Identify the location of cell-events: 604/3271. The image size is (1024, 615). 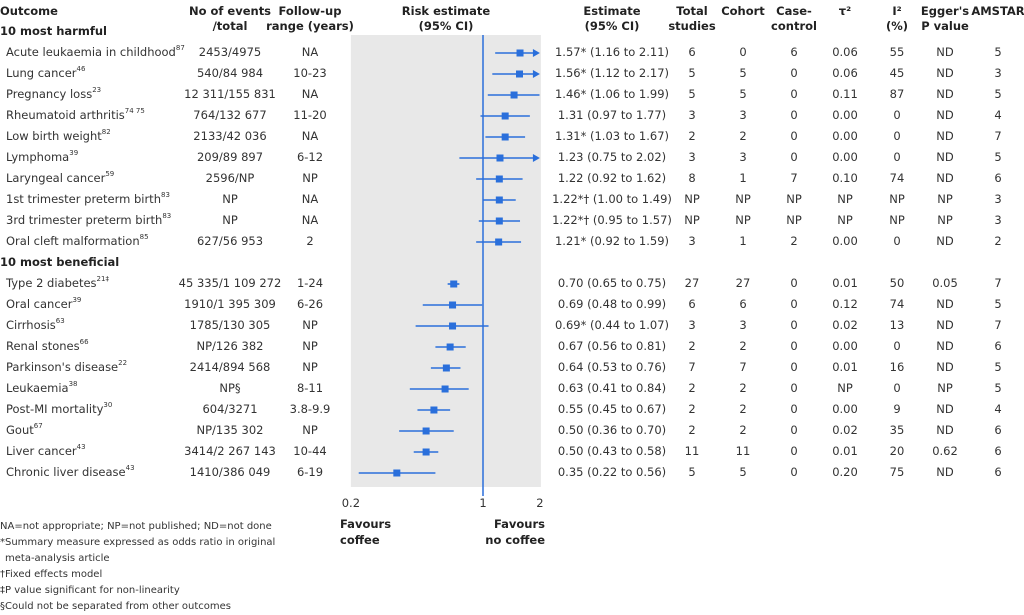
(230, 409).